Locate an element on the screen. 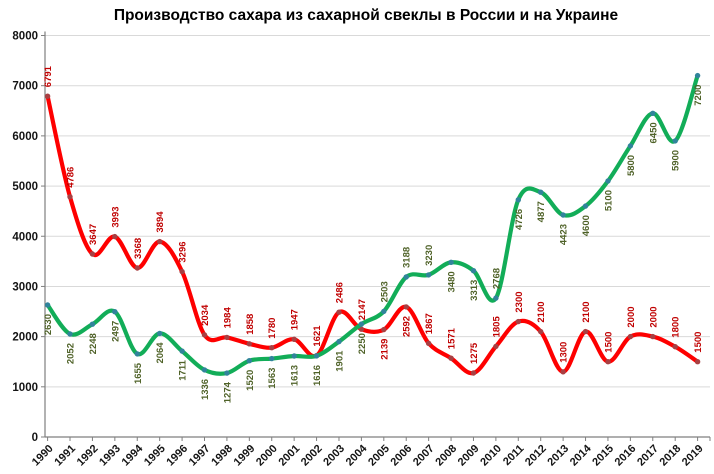 The height and width of the screenshot is (474, 714). y-axis-label: 6000 is located at coordinates (25, 137).